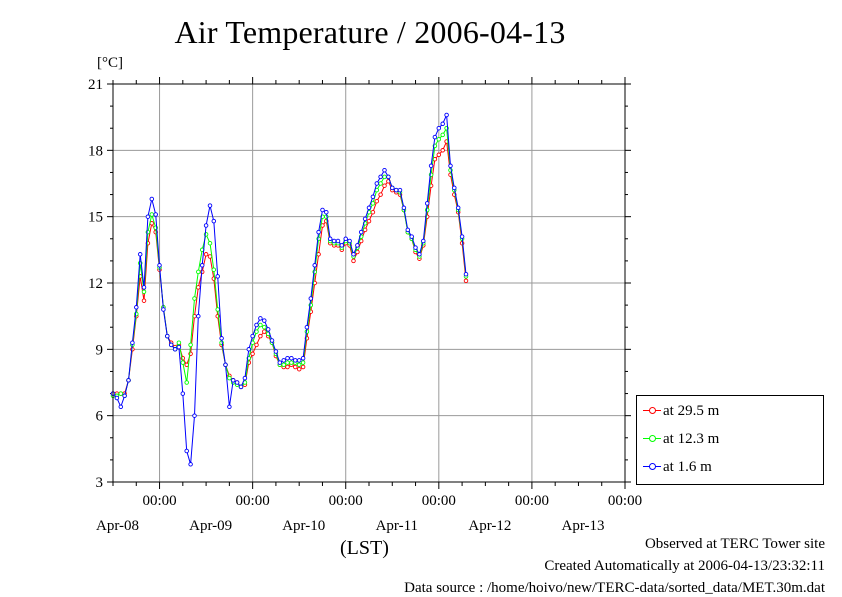  What do you see at coordinates (370, 32) in the screenshot?
I see `chart-title: Air Temperature / 2006-04-13` at bounding box center [370, 32].